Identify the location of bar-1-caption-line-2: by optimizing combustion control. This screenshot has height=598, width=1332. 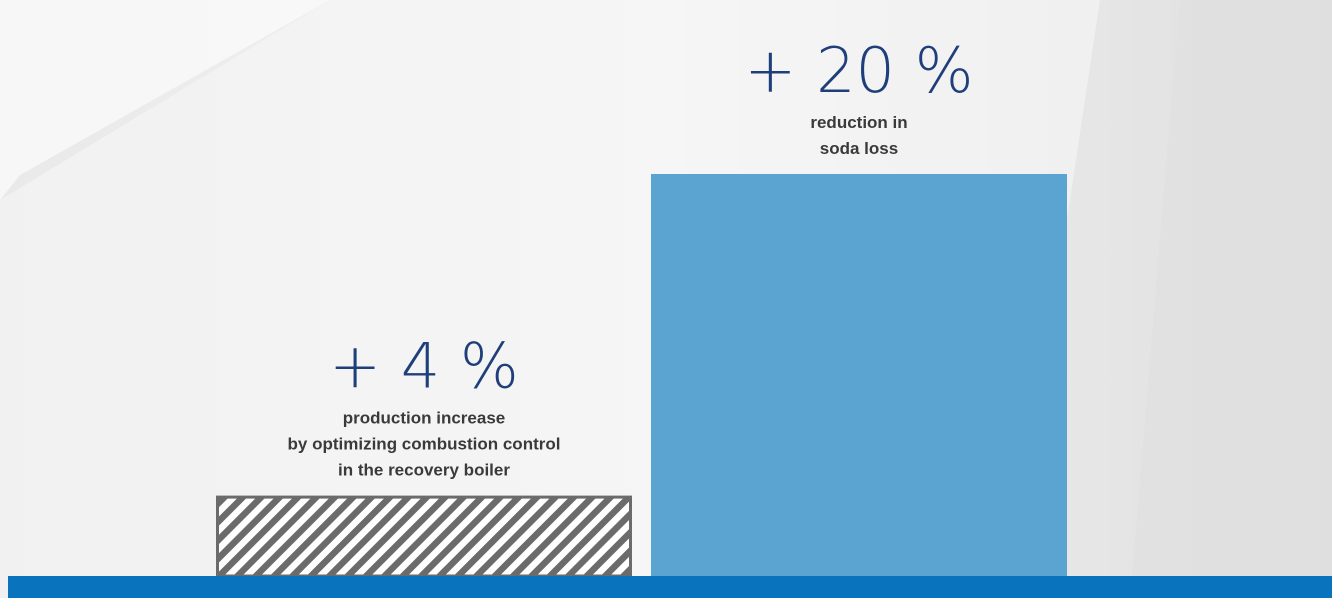
(424, 444).